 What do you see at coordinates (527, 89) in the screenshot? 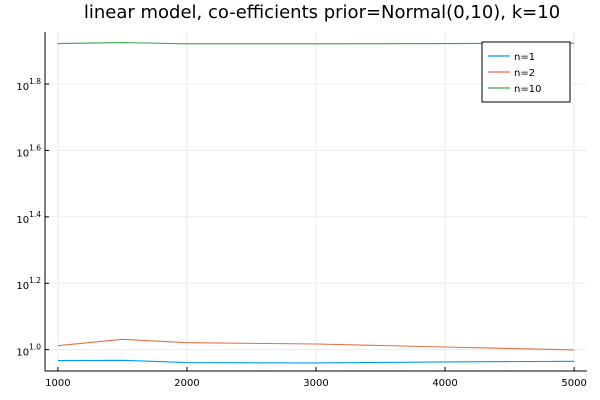
I see `legend-label: n=10` at bounding box center [527, 89].